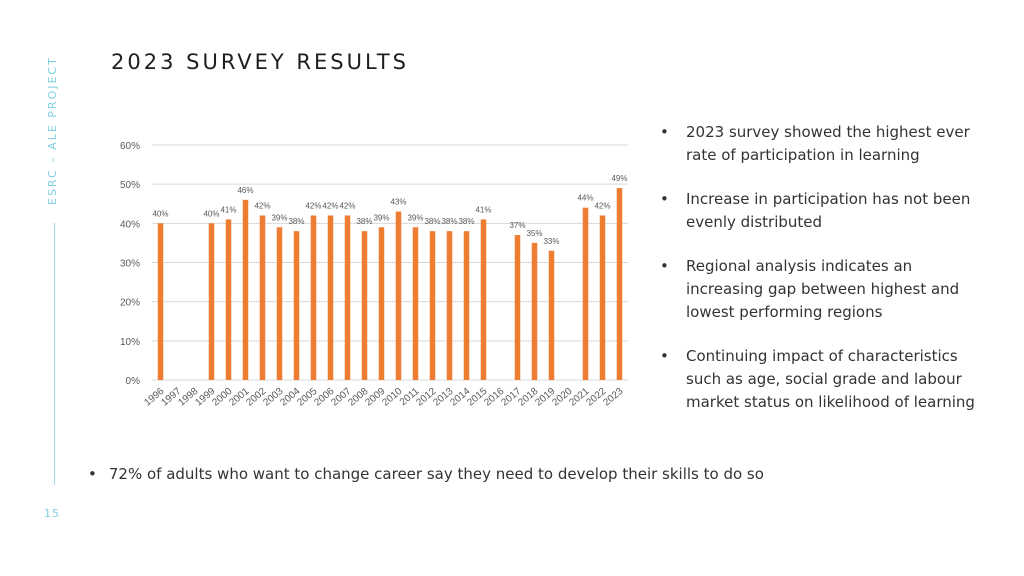 The height and width of the screenshot is (576, 1024). I want to click on slide-title: 2023 SURVEY RESULTS, so click(260, 62).